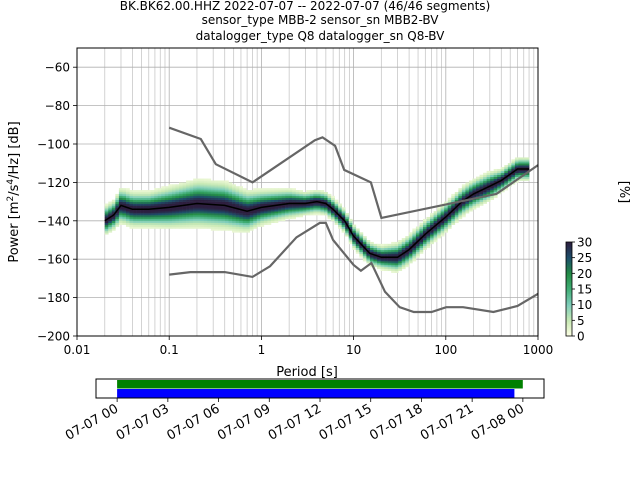 The image size is (640, 480). I want to click on colorbar-cell, so click(569, 303).